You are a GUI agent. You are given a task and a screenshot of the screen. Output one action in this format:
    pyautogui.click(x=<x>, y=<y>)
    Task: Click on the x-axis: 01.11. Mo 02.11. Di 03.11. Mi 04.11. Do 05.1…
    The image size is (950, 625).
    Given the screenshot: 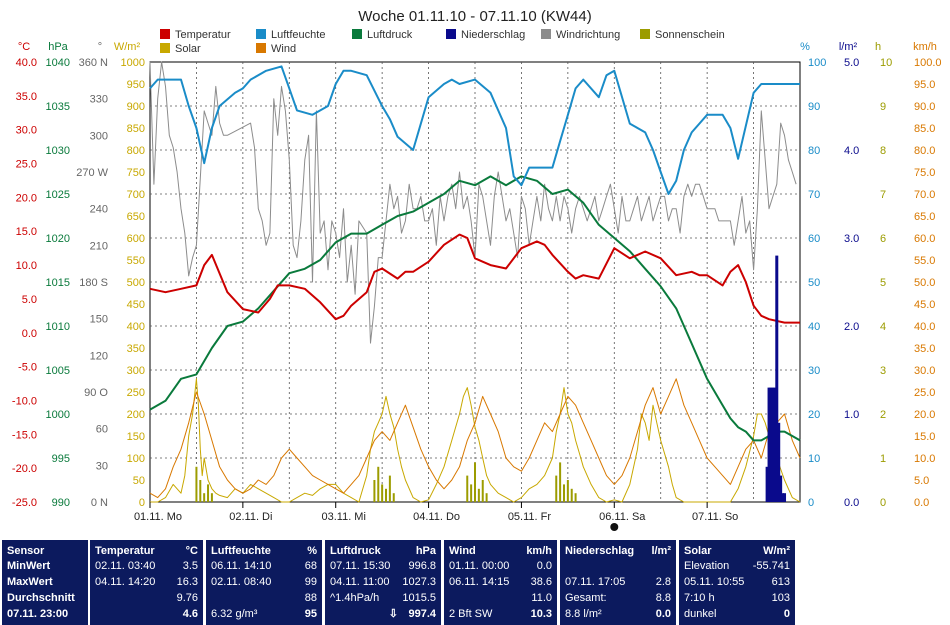 What is the action you would take?
    pyautogui.click(x=436, y=516)
    